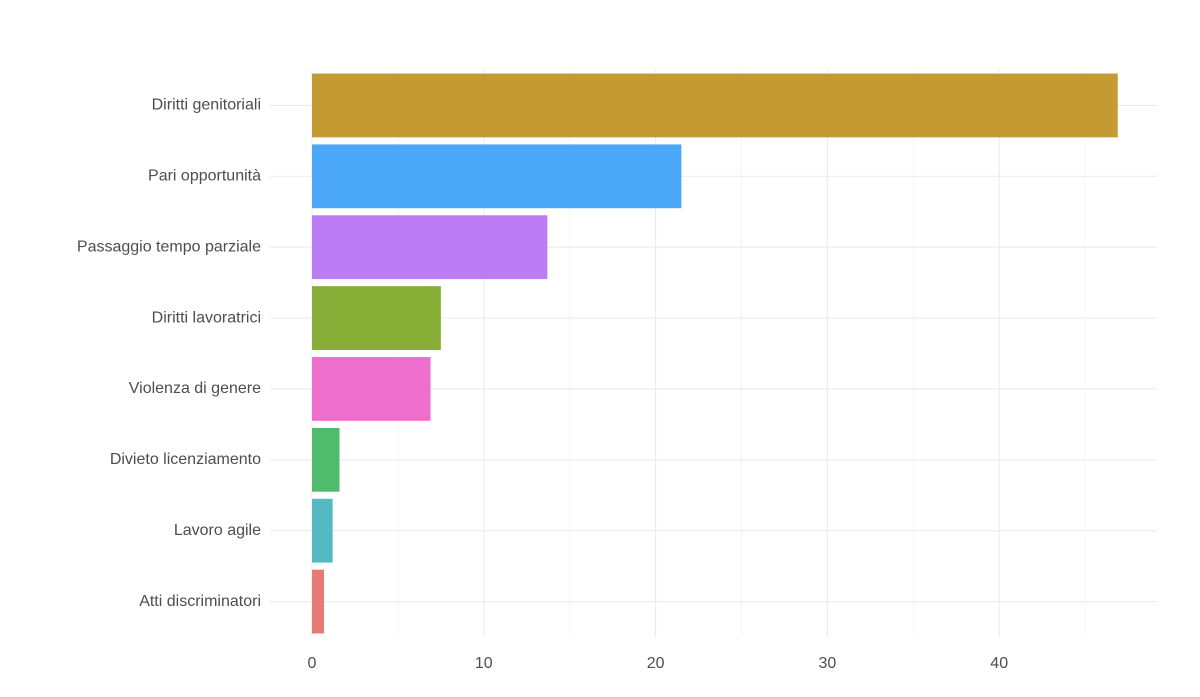 This screenshot has width=1200, height=697. I want to click on y-tick-label: Diritti genitoriali, so click(206, 105).